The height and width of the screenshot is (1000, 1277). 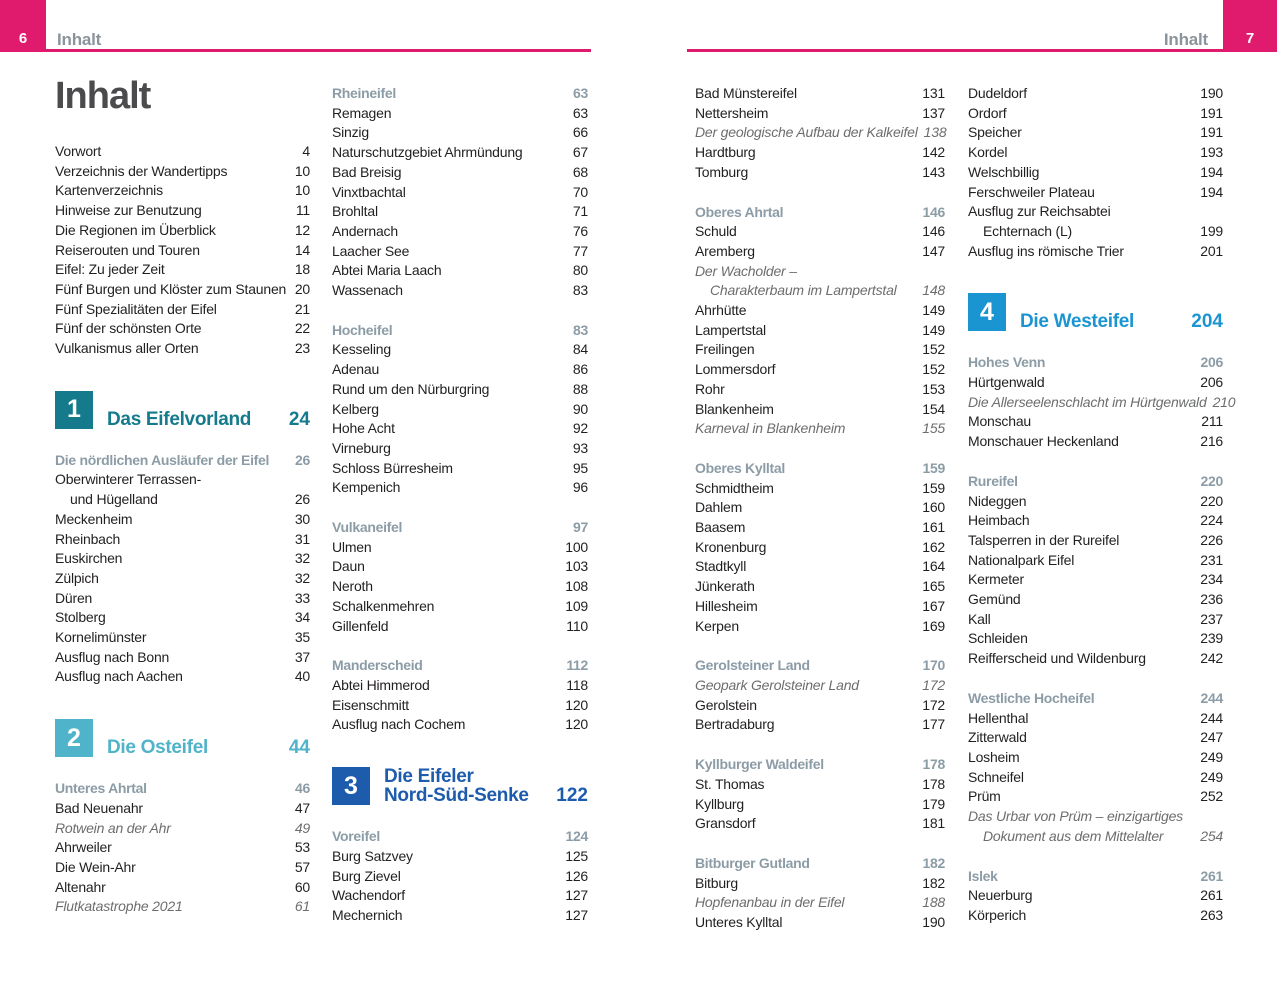 What do you see at coordinates (460, 686) in the screenshot?
I see `toc-entry: Abtei Himmerod 118` at bounding box center [460, 686].